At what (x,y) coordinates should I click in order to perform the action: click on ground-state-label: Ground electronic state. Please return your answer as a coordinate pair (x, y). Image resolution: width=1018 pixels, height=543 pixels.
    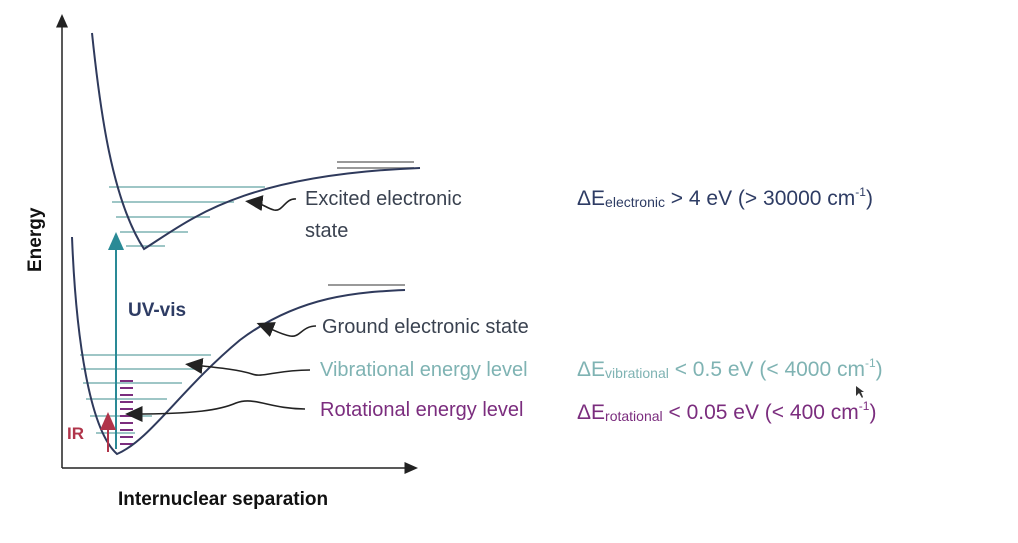
    Looking at the image, I should click on (425, 327).